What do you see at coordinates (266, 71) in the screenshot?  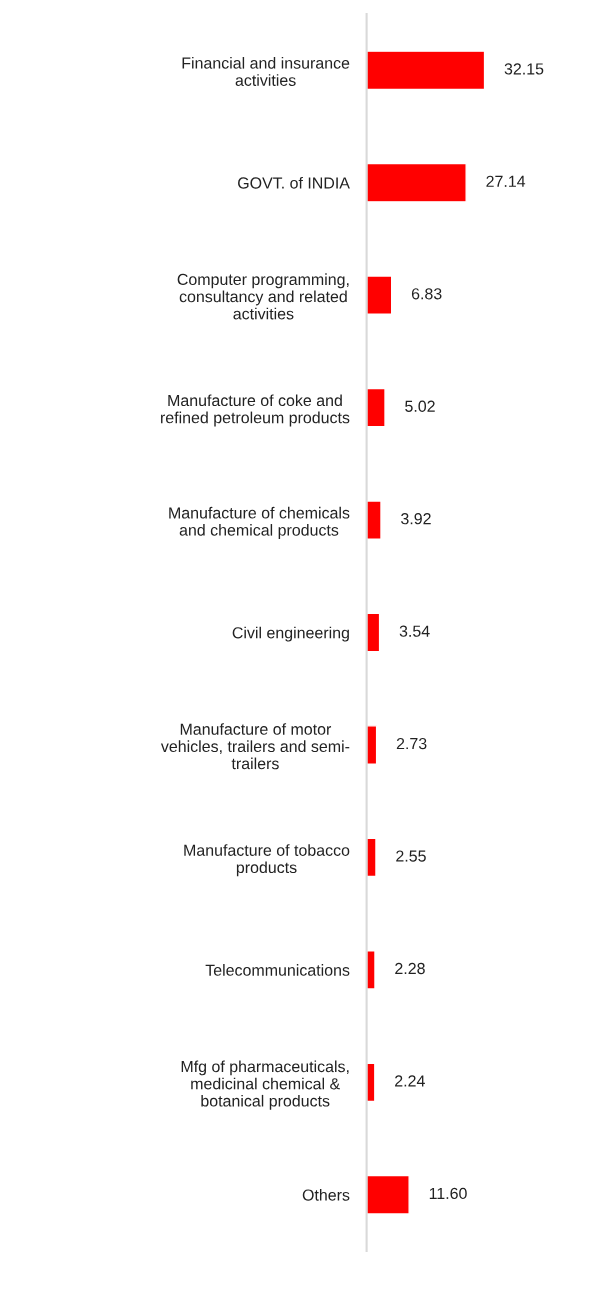 I see `y-tick-label: Financial and insurance activities` at bounding box center [266, 71].